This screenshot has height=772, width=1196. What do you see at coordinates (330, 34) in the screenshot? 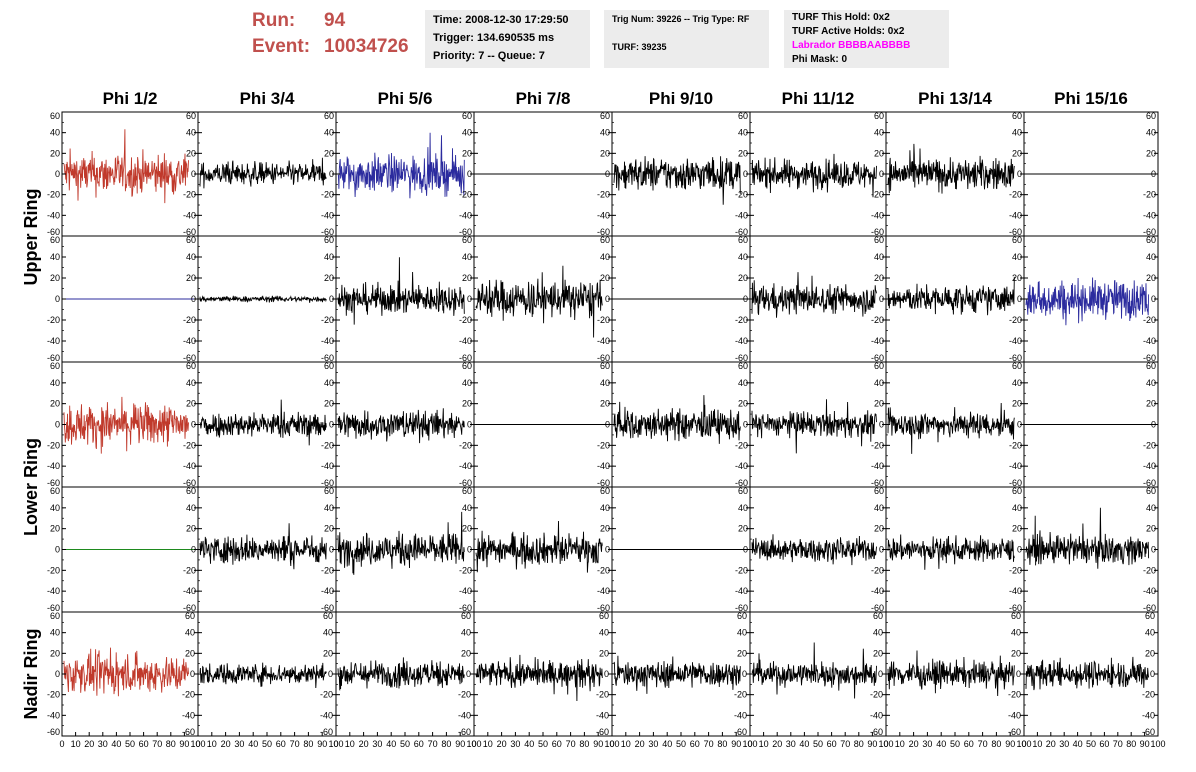
I see `run-event-box: Run: 94 Event: 10034726` at bounding box center [330, 34].